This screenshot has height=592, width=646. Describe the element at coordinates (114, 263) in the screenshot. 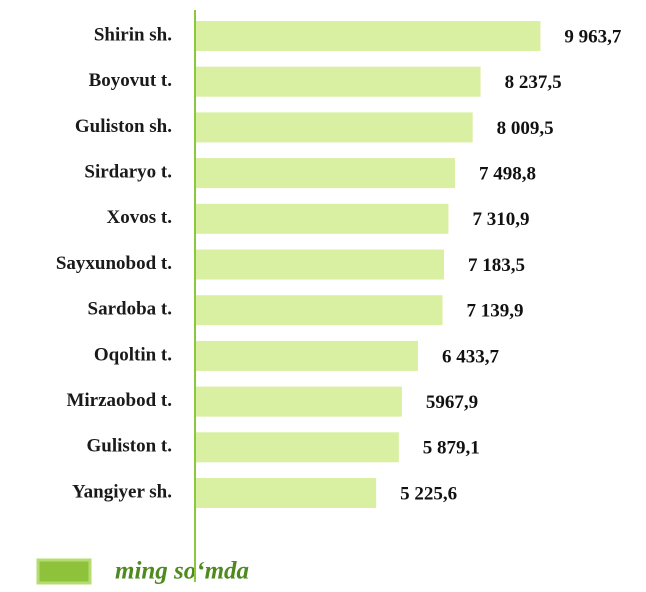

I see `category-label: Sayxunobod t.` at that location.